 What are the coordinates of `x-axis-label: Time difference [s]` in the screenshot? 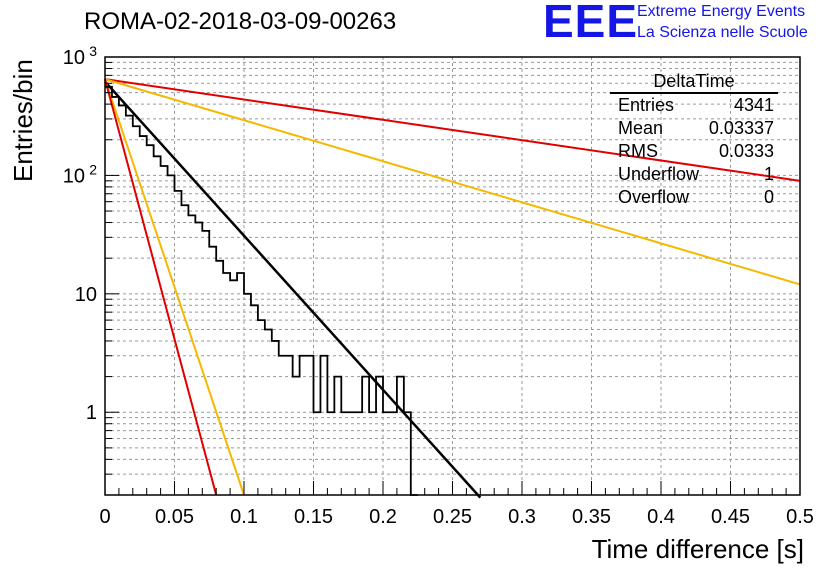 It's located at (697, 549).